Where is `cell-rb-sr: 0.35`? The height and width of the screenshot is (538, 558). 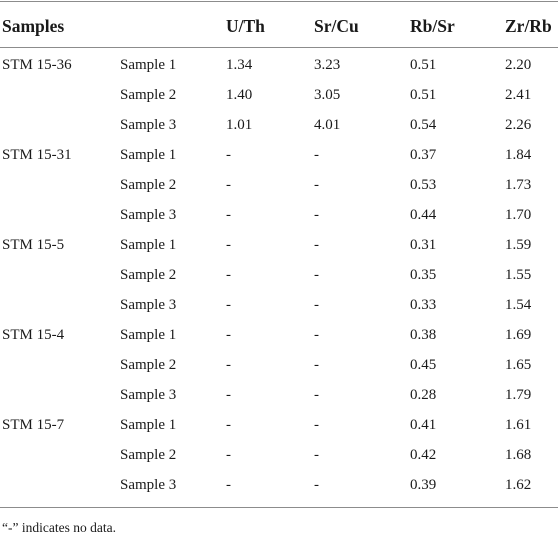 cell-rb-sr: 0.35 is located at coordinates (423, 275).